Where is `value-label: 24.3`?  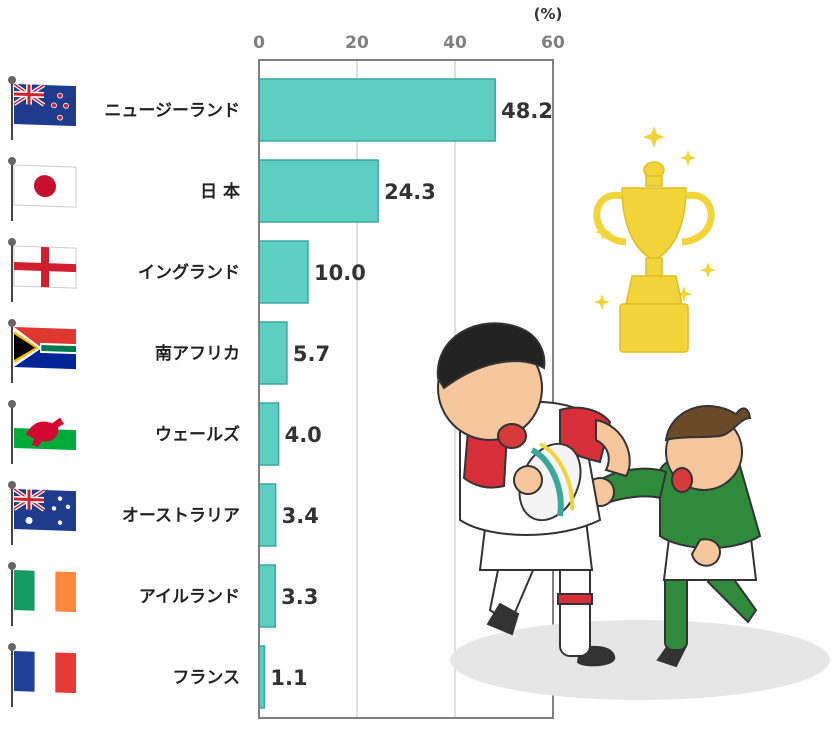
value-label: 24.3 is located at coordinates (410, 192).